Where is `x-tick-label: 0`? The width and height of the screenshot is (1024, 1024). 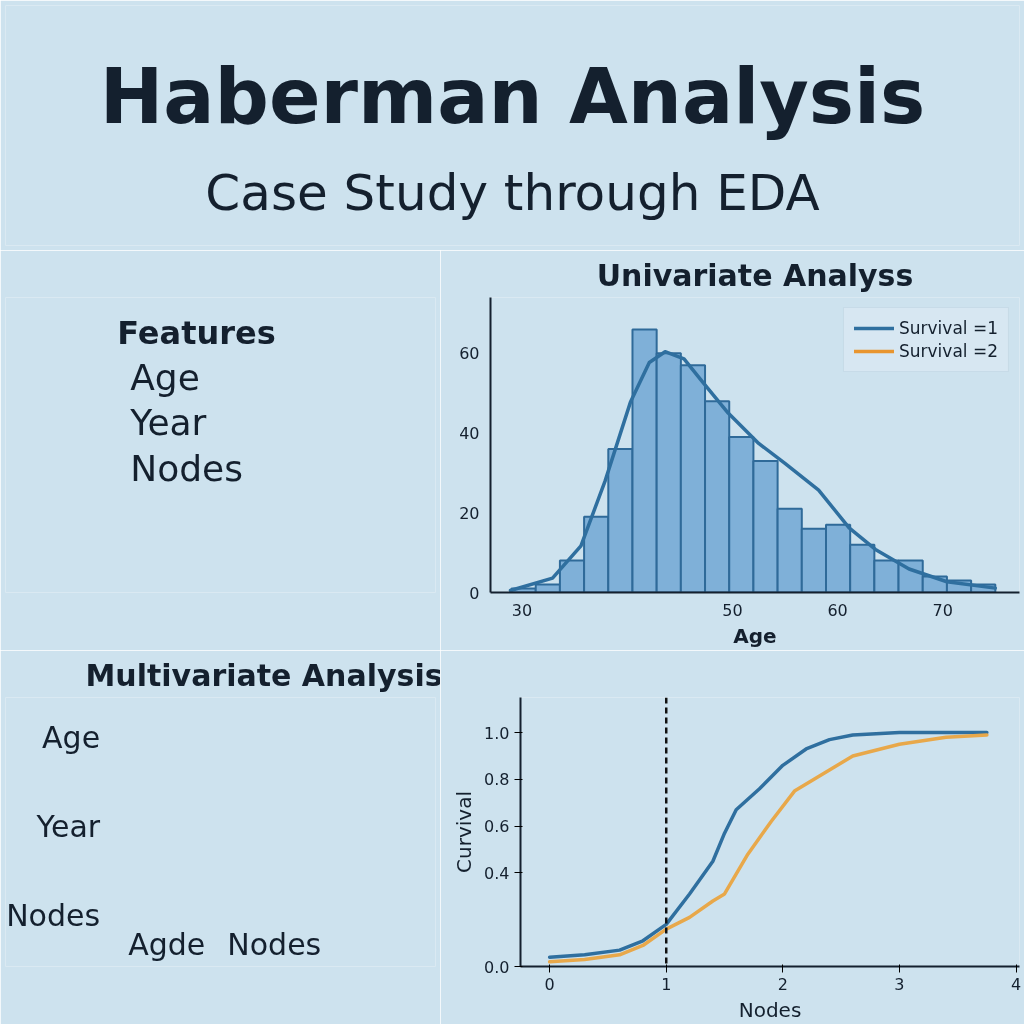 x-tick-label: 0 is located at coordinates (549, 984).